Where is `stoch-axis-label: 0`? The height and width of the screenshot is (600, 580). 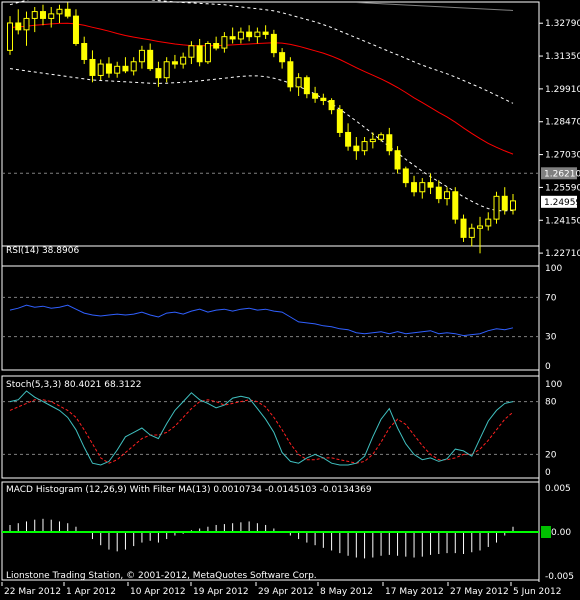 stoch-axis-label: 0 is located at coordinates (548, 473).